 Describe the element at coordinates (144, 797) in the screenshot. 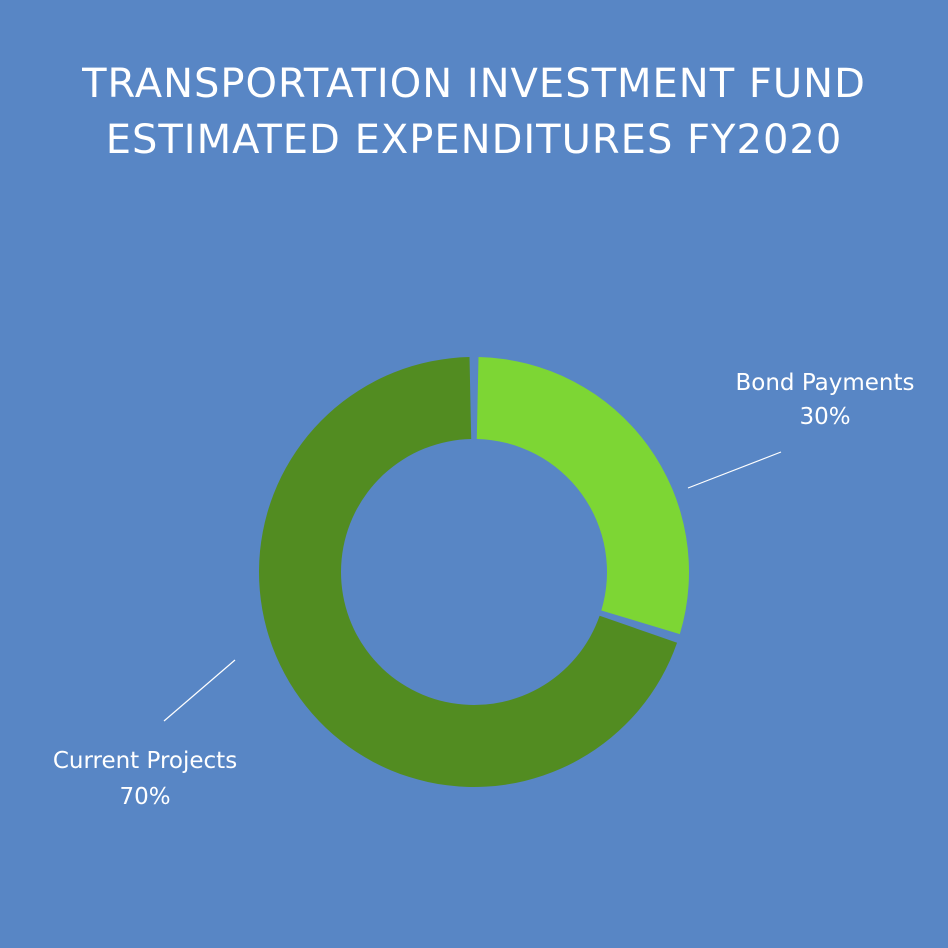

I see `slice-value-current-projects: 70%` at that location.